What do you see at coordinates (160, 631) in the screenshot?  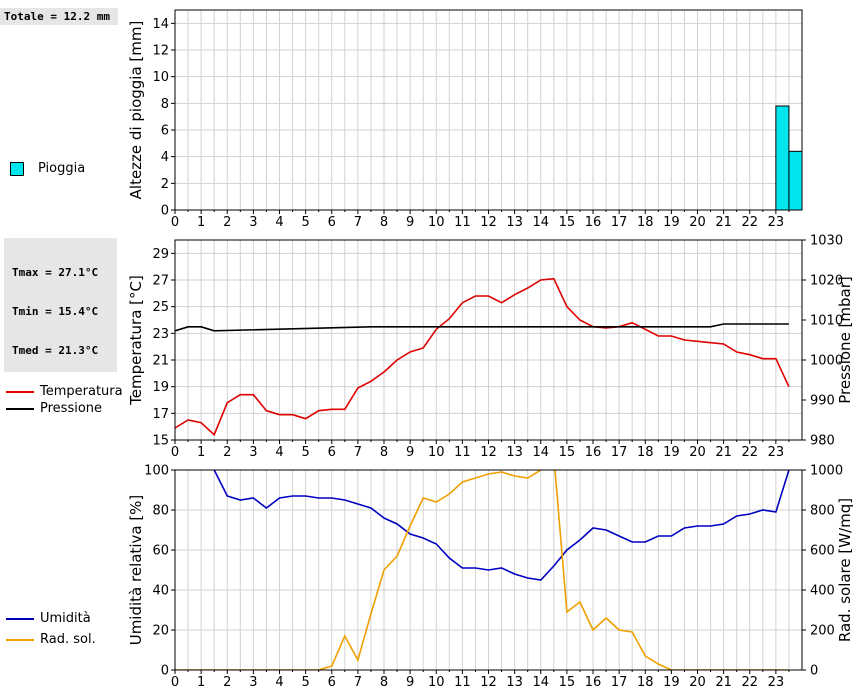 I see `y-tick-label: 20` at bounding box center [160, 631].